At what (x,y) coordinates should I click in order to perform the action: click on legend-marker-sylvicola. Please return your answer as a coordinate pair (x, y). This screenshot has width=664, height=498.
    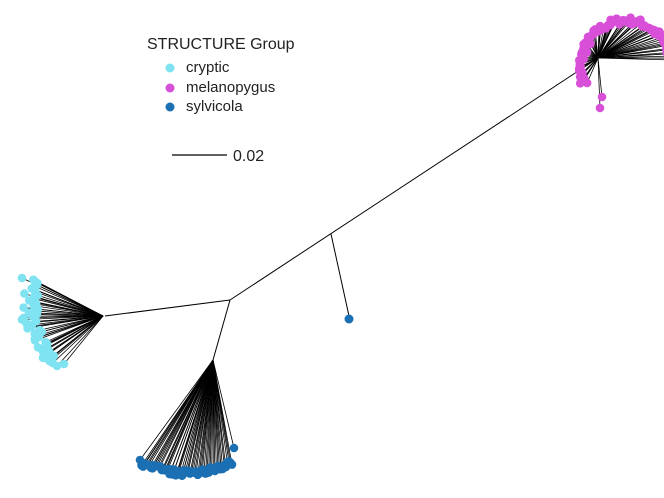
    Looking at the image, I should click on (170, 107).